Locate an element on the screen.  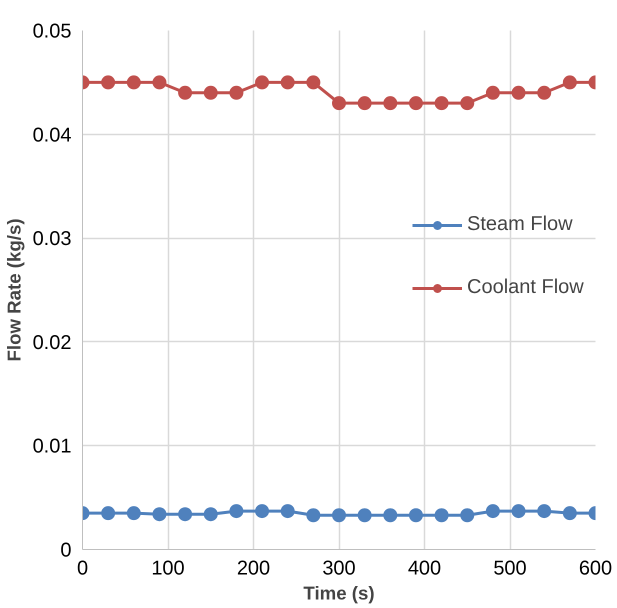
y-tick-label: 0.01 is located at coordinates (52, 447).